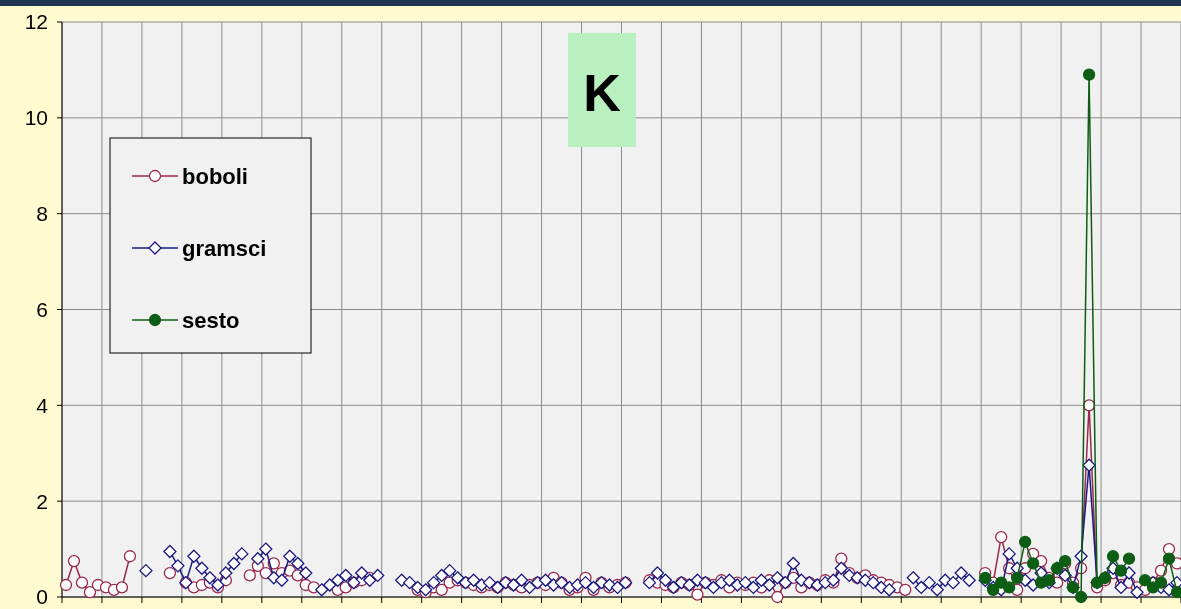 The width and height of the screenshot is (1181, 609). What do you see at coordinates (42, 214) in the screenshot?
I see `y-tick-label: 8` at bounding box center [42, 214].